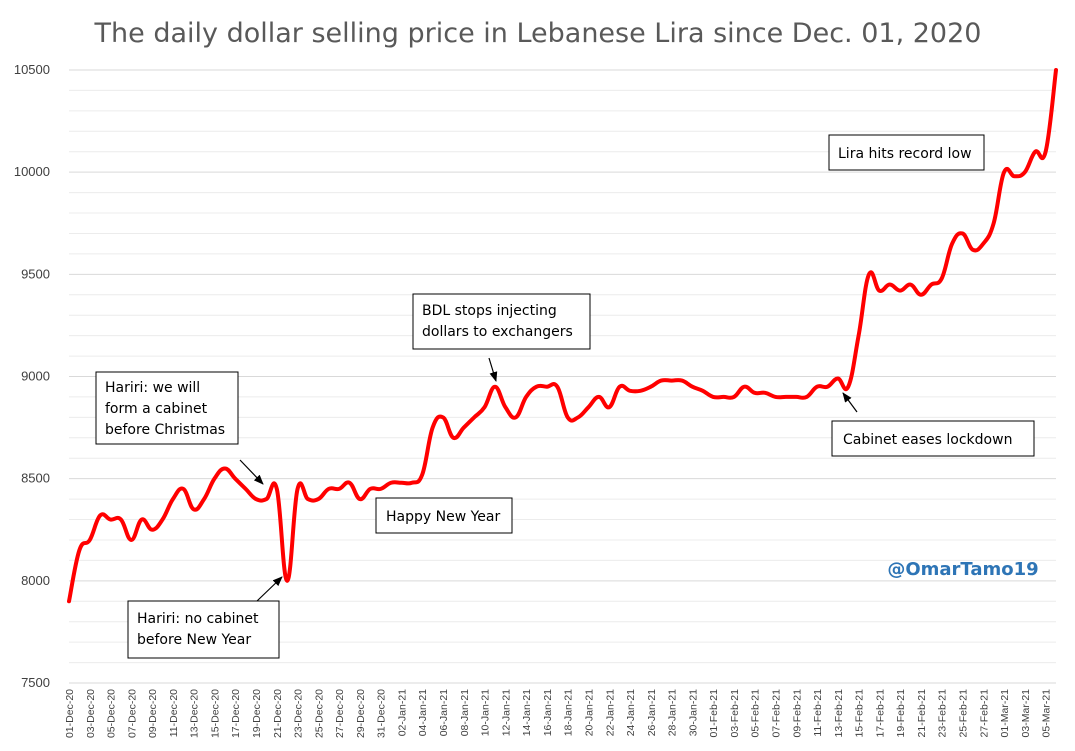  I want to click on x-tick-label: 19-Feb-21, so click(901, 713).